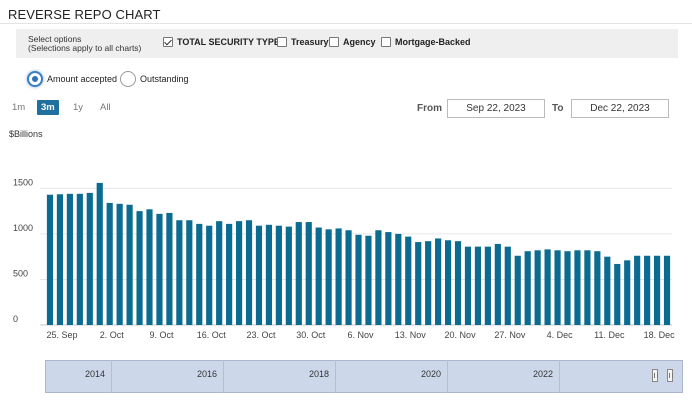  What do you see at coordinates (78, 107) in the screenshot?
I see `zoom-1y-button: 1y` at bounding box center [78, 107].